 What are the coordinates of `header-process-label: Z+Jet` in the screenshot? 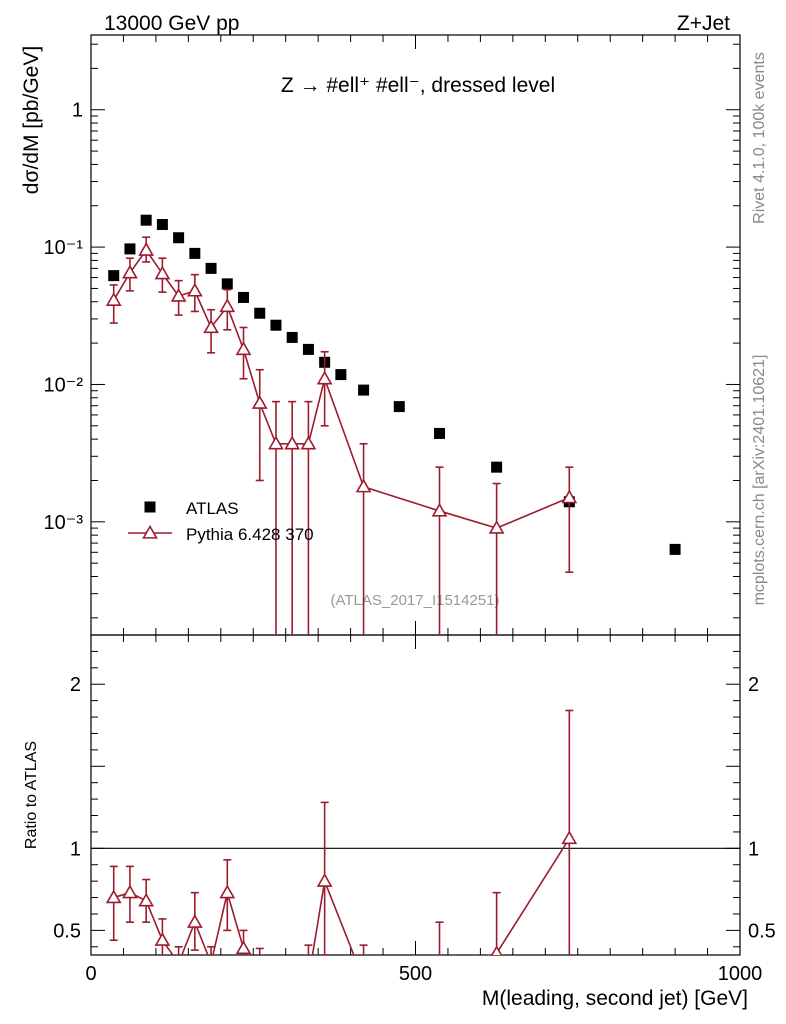 It's located at (703, 23).